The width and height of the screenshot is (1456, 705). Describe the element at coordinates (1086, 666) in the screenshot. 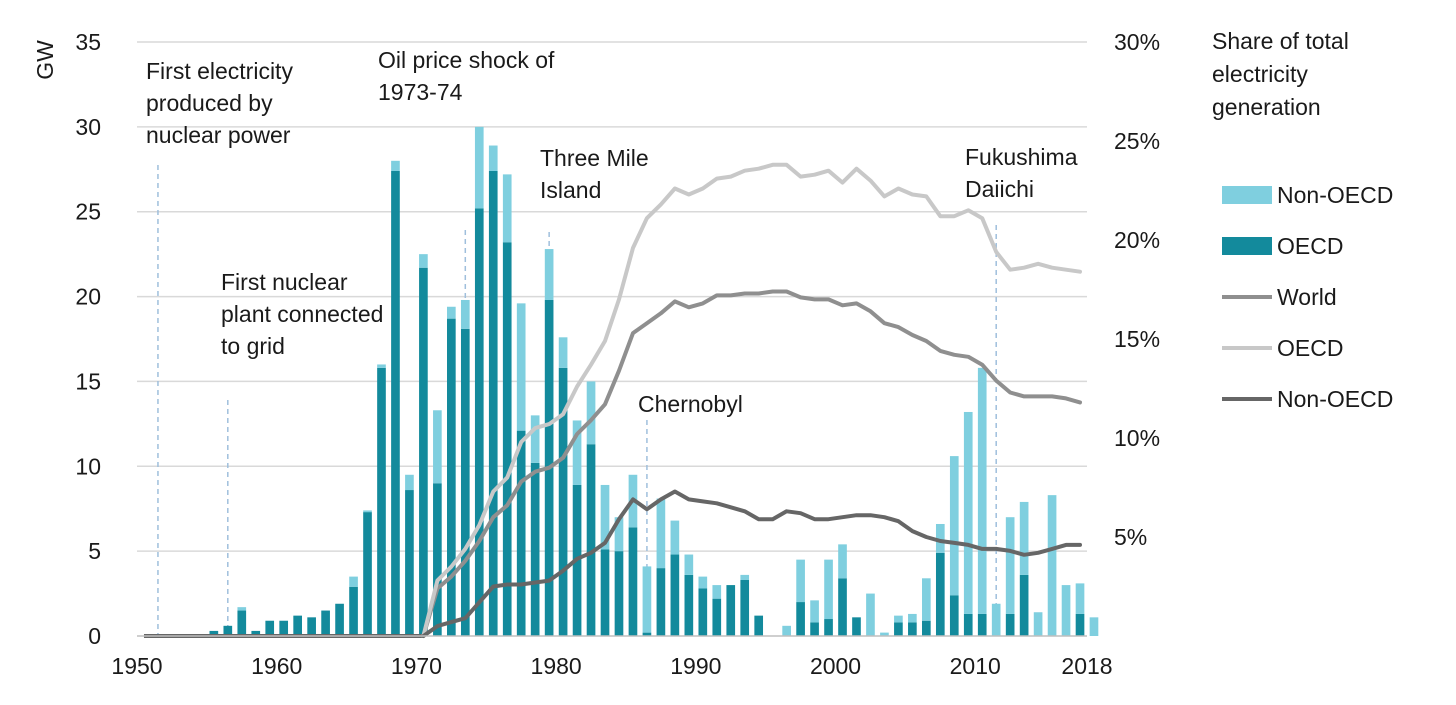

I see `x-tick-label: 2018` at that location.